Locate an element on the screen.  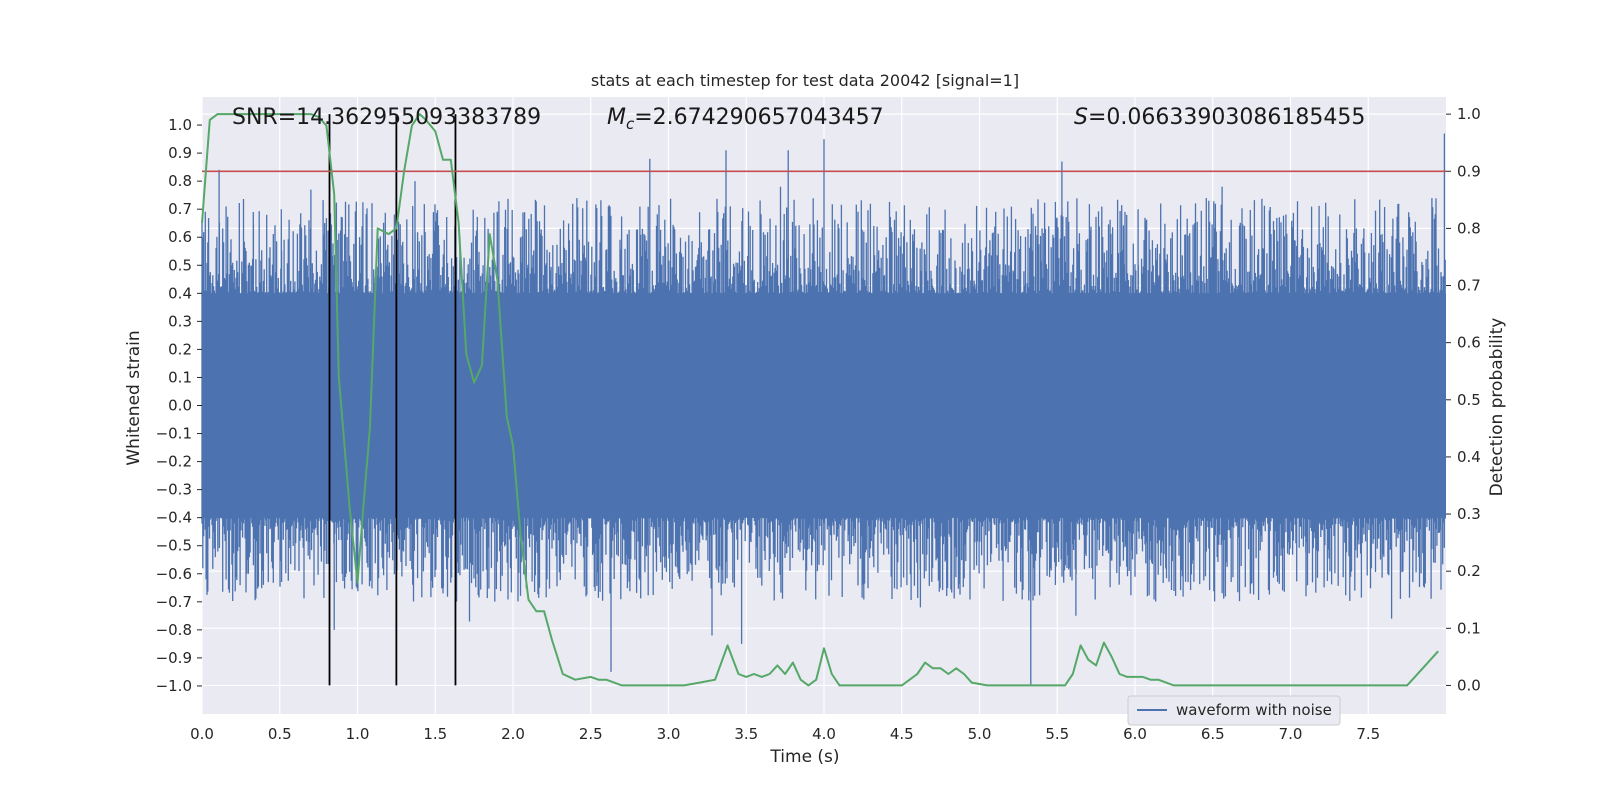
x-tick-label: 7.5 is located at coordinates (1368, 734).